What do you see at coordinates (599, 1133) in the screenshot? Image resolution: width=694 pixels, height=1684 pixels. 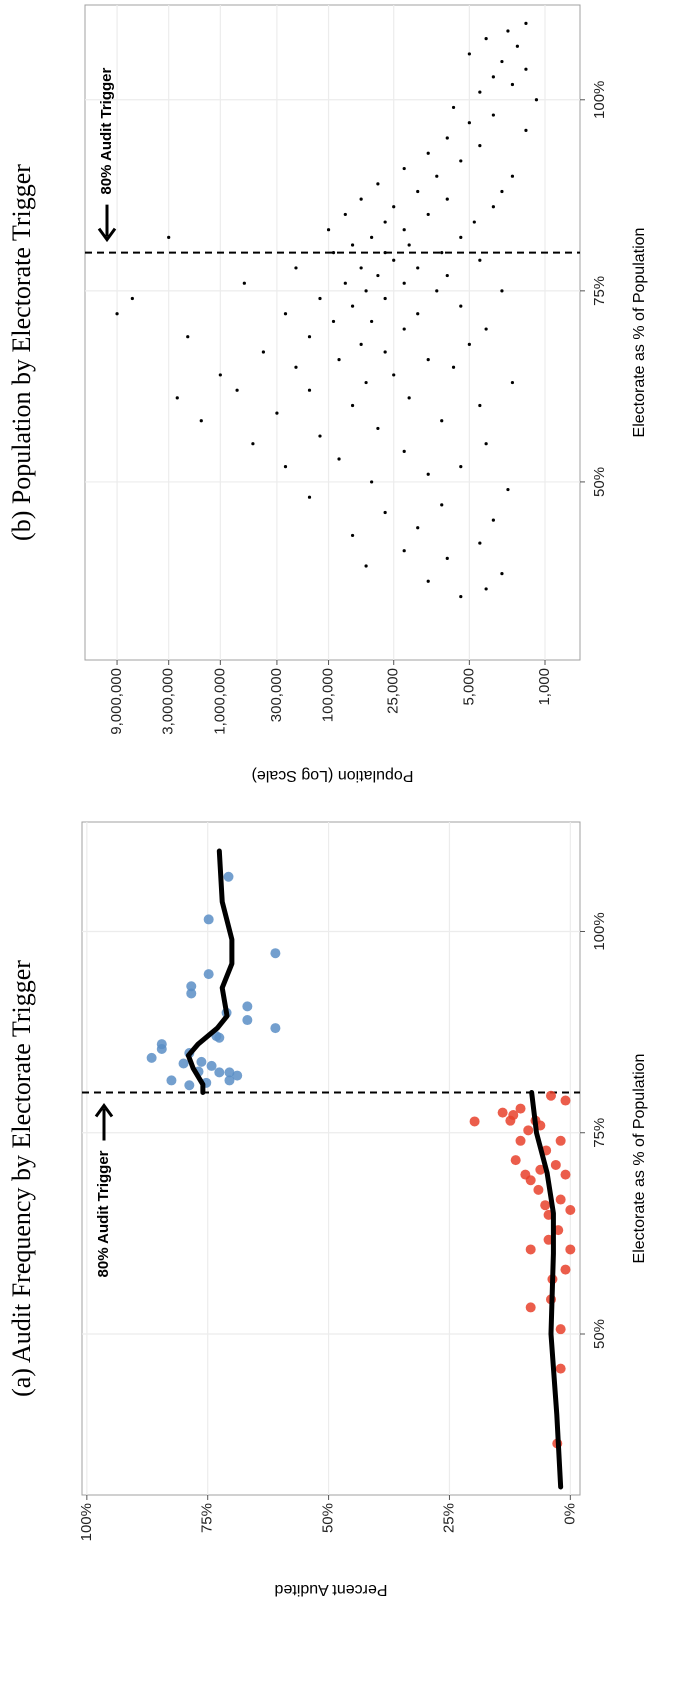 I see `x-tick-label: 75%` at bounding box center [599, 1133].